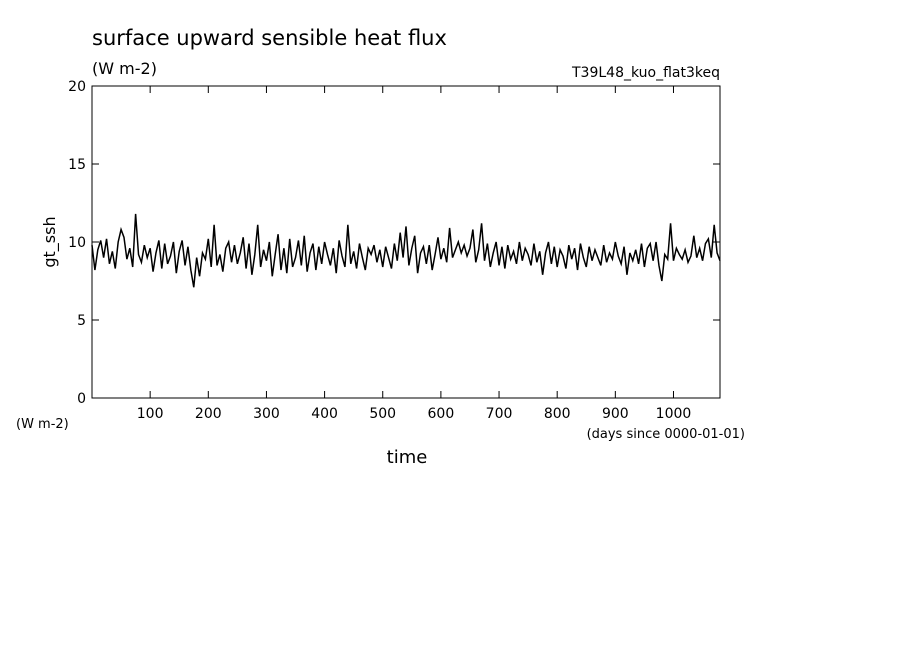 This screenshot has height=654, width=904. Describe the element at coordinates (266, 414) in the screenshot. I see `x-tick-label: 300` at that location.